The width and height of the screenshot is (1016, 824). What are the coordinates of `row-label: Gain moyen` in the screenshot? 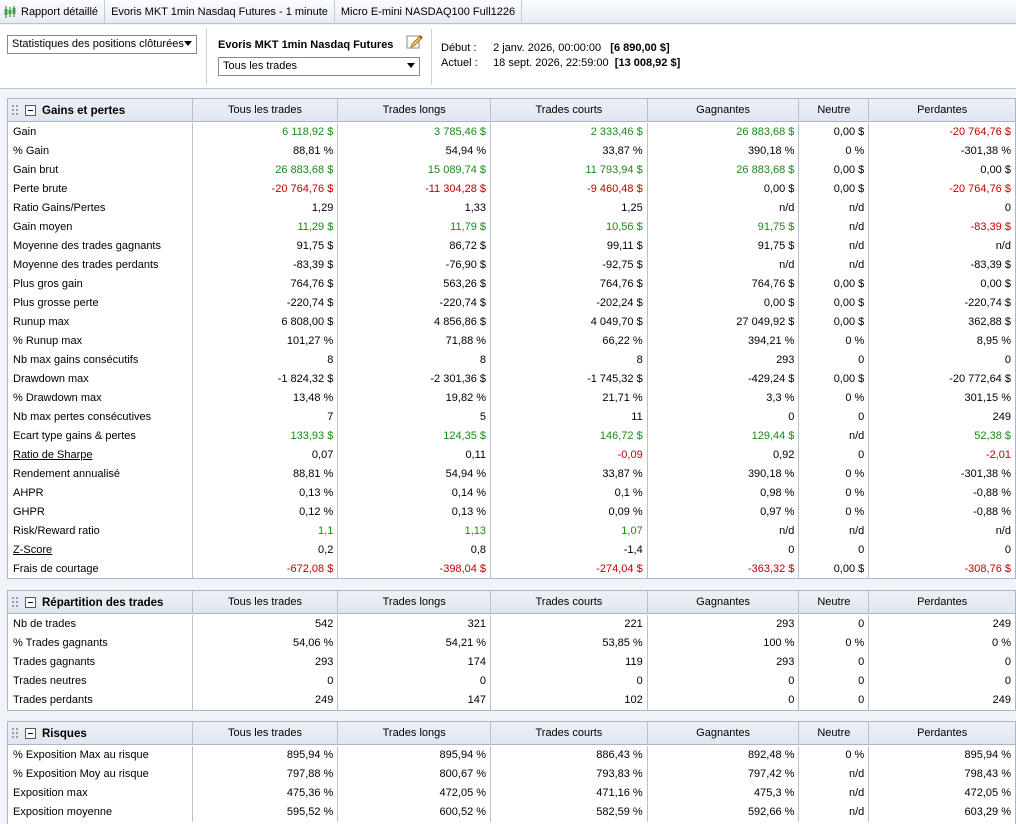 It's located at (100, 227).